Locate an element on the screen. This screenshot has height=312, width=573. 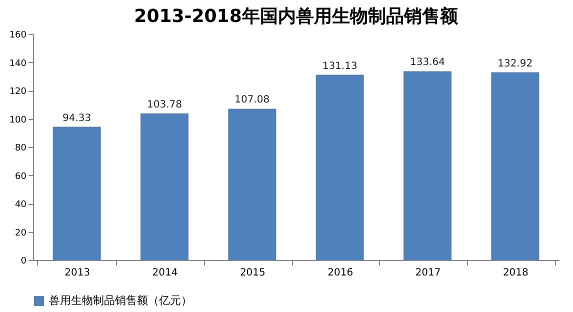
data-label: 103.78 is located at coordinates (164, 104).